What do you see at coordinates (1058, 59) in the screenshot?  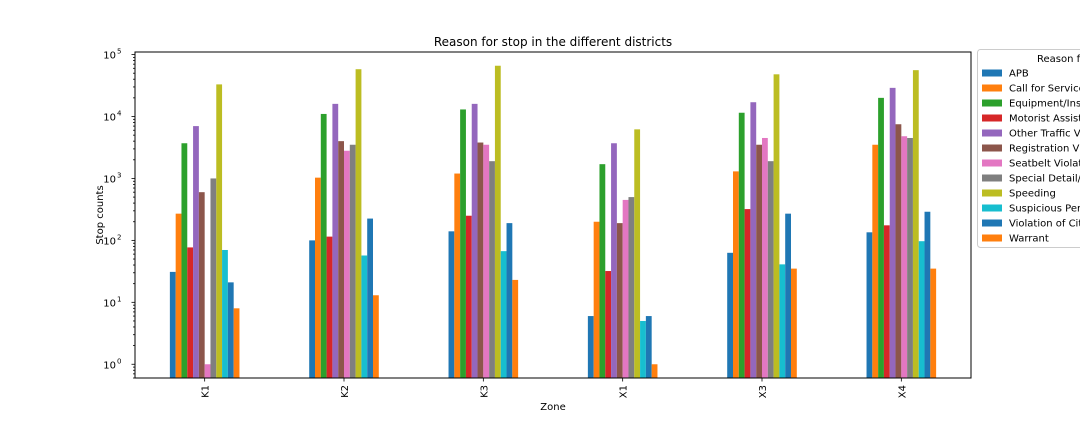 I see `legend-title: Reason f` at bounding box center [1058, 59].